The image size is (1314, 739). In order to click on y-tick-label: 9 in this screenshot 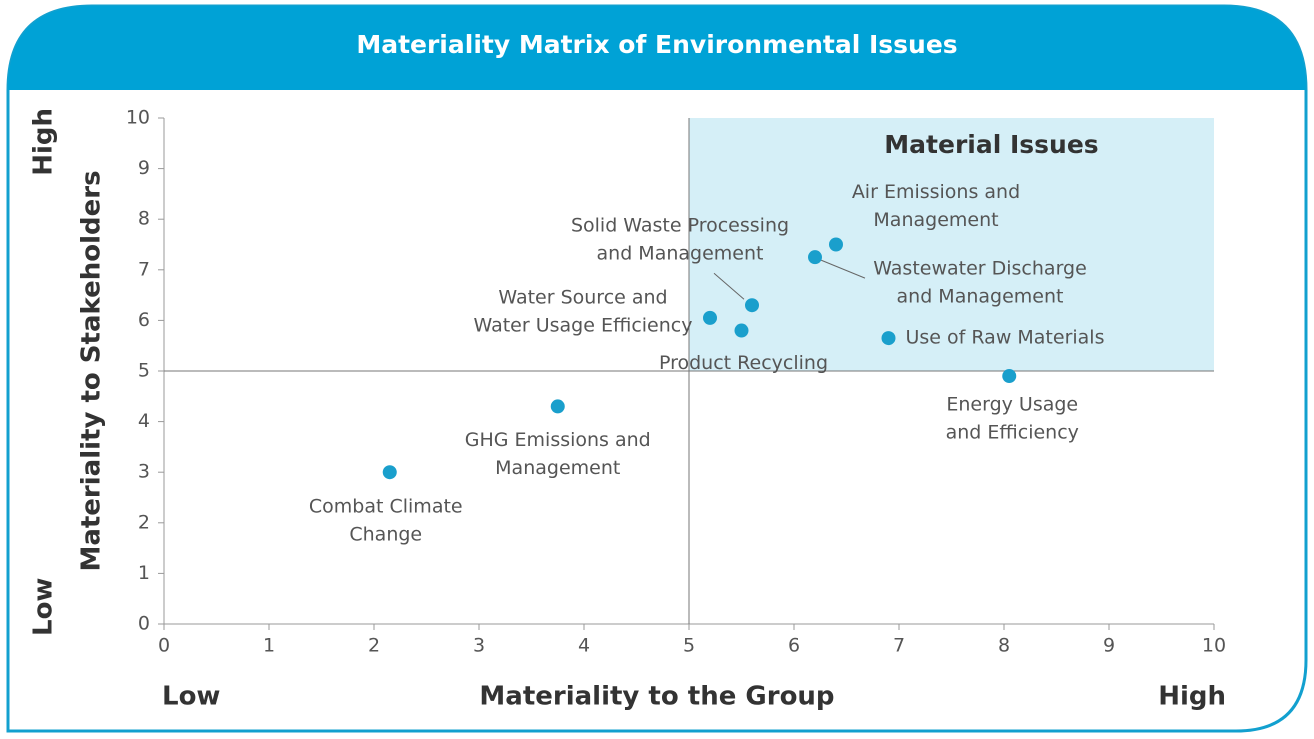, I will do `click(144, 168)`.